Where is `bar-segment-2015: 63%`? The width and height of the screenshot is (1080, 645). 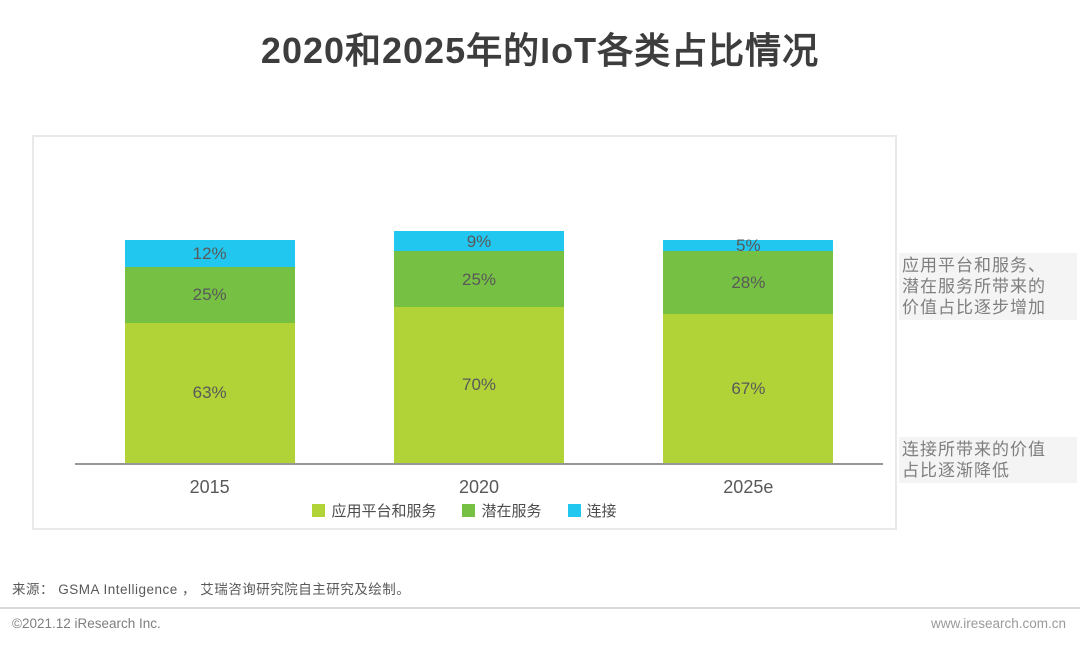
bar-segment-2015: 63% is located at coordinates (209, 392).